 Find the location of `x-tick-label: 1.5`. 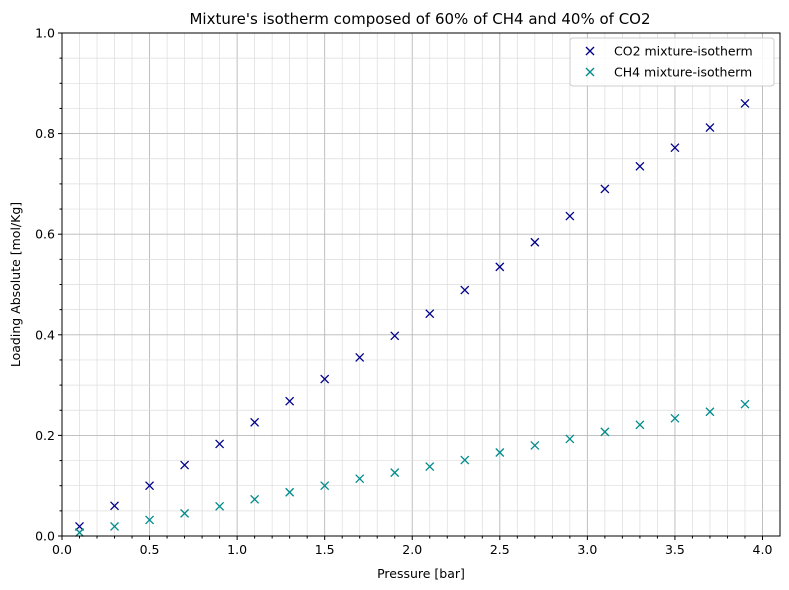

x-tick-label: 1.5 is located at coordinates (325, 549).